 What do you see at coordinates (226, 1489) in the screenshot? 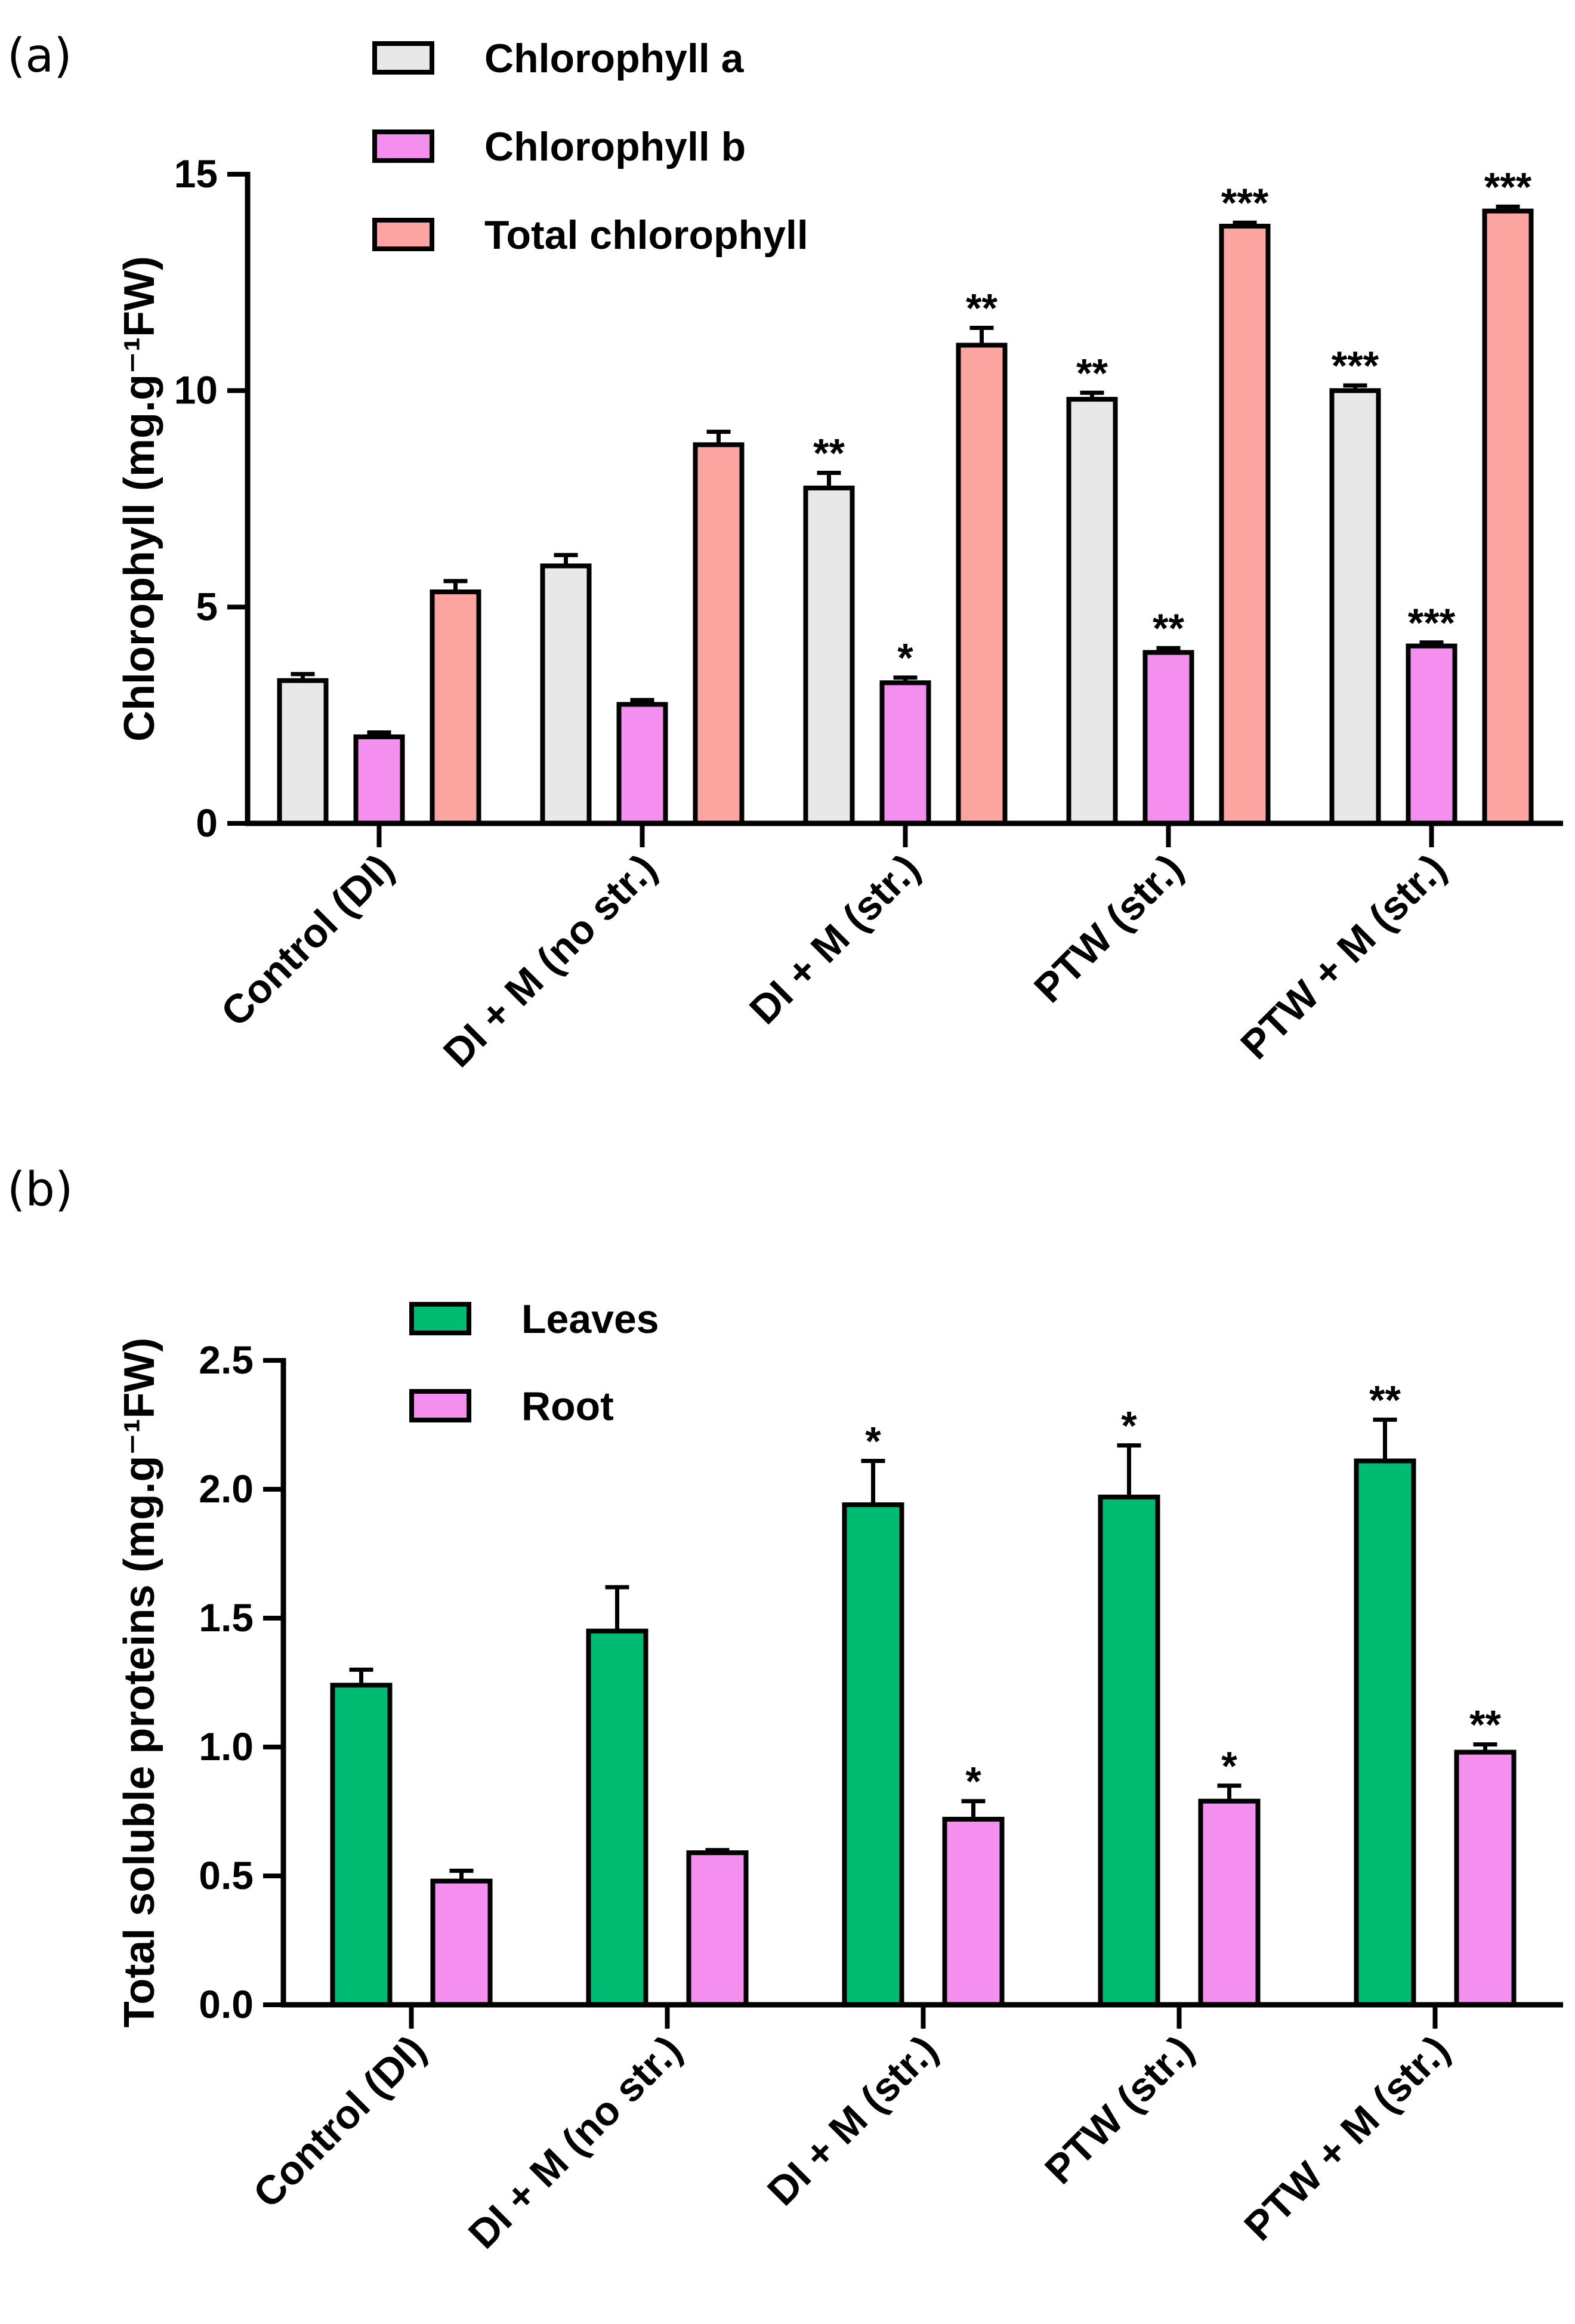
I see `y-tick-label: 2.0` at bounding box center [226, 1489].